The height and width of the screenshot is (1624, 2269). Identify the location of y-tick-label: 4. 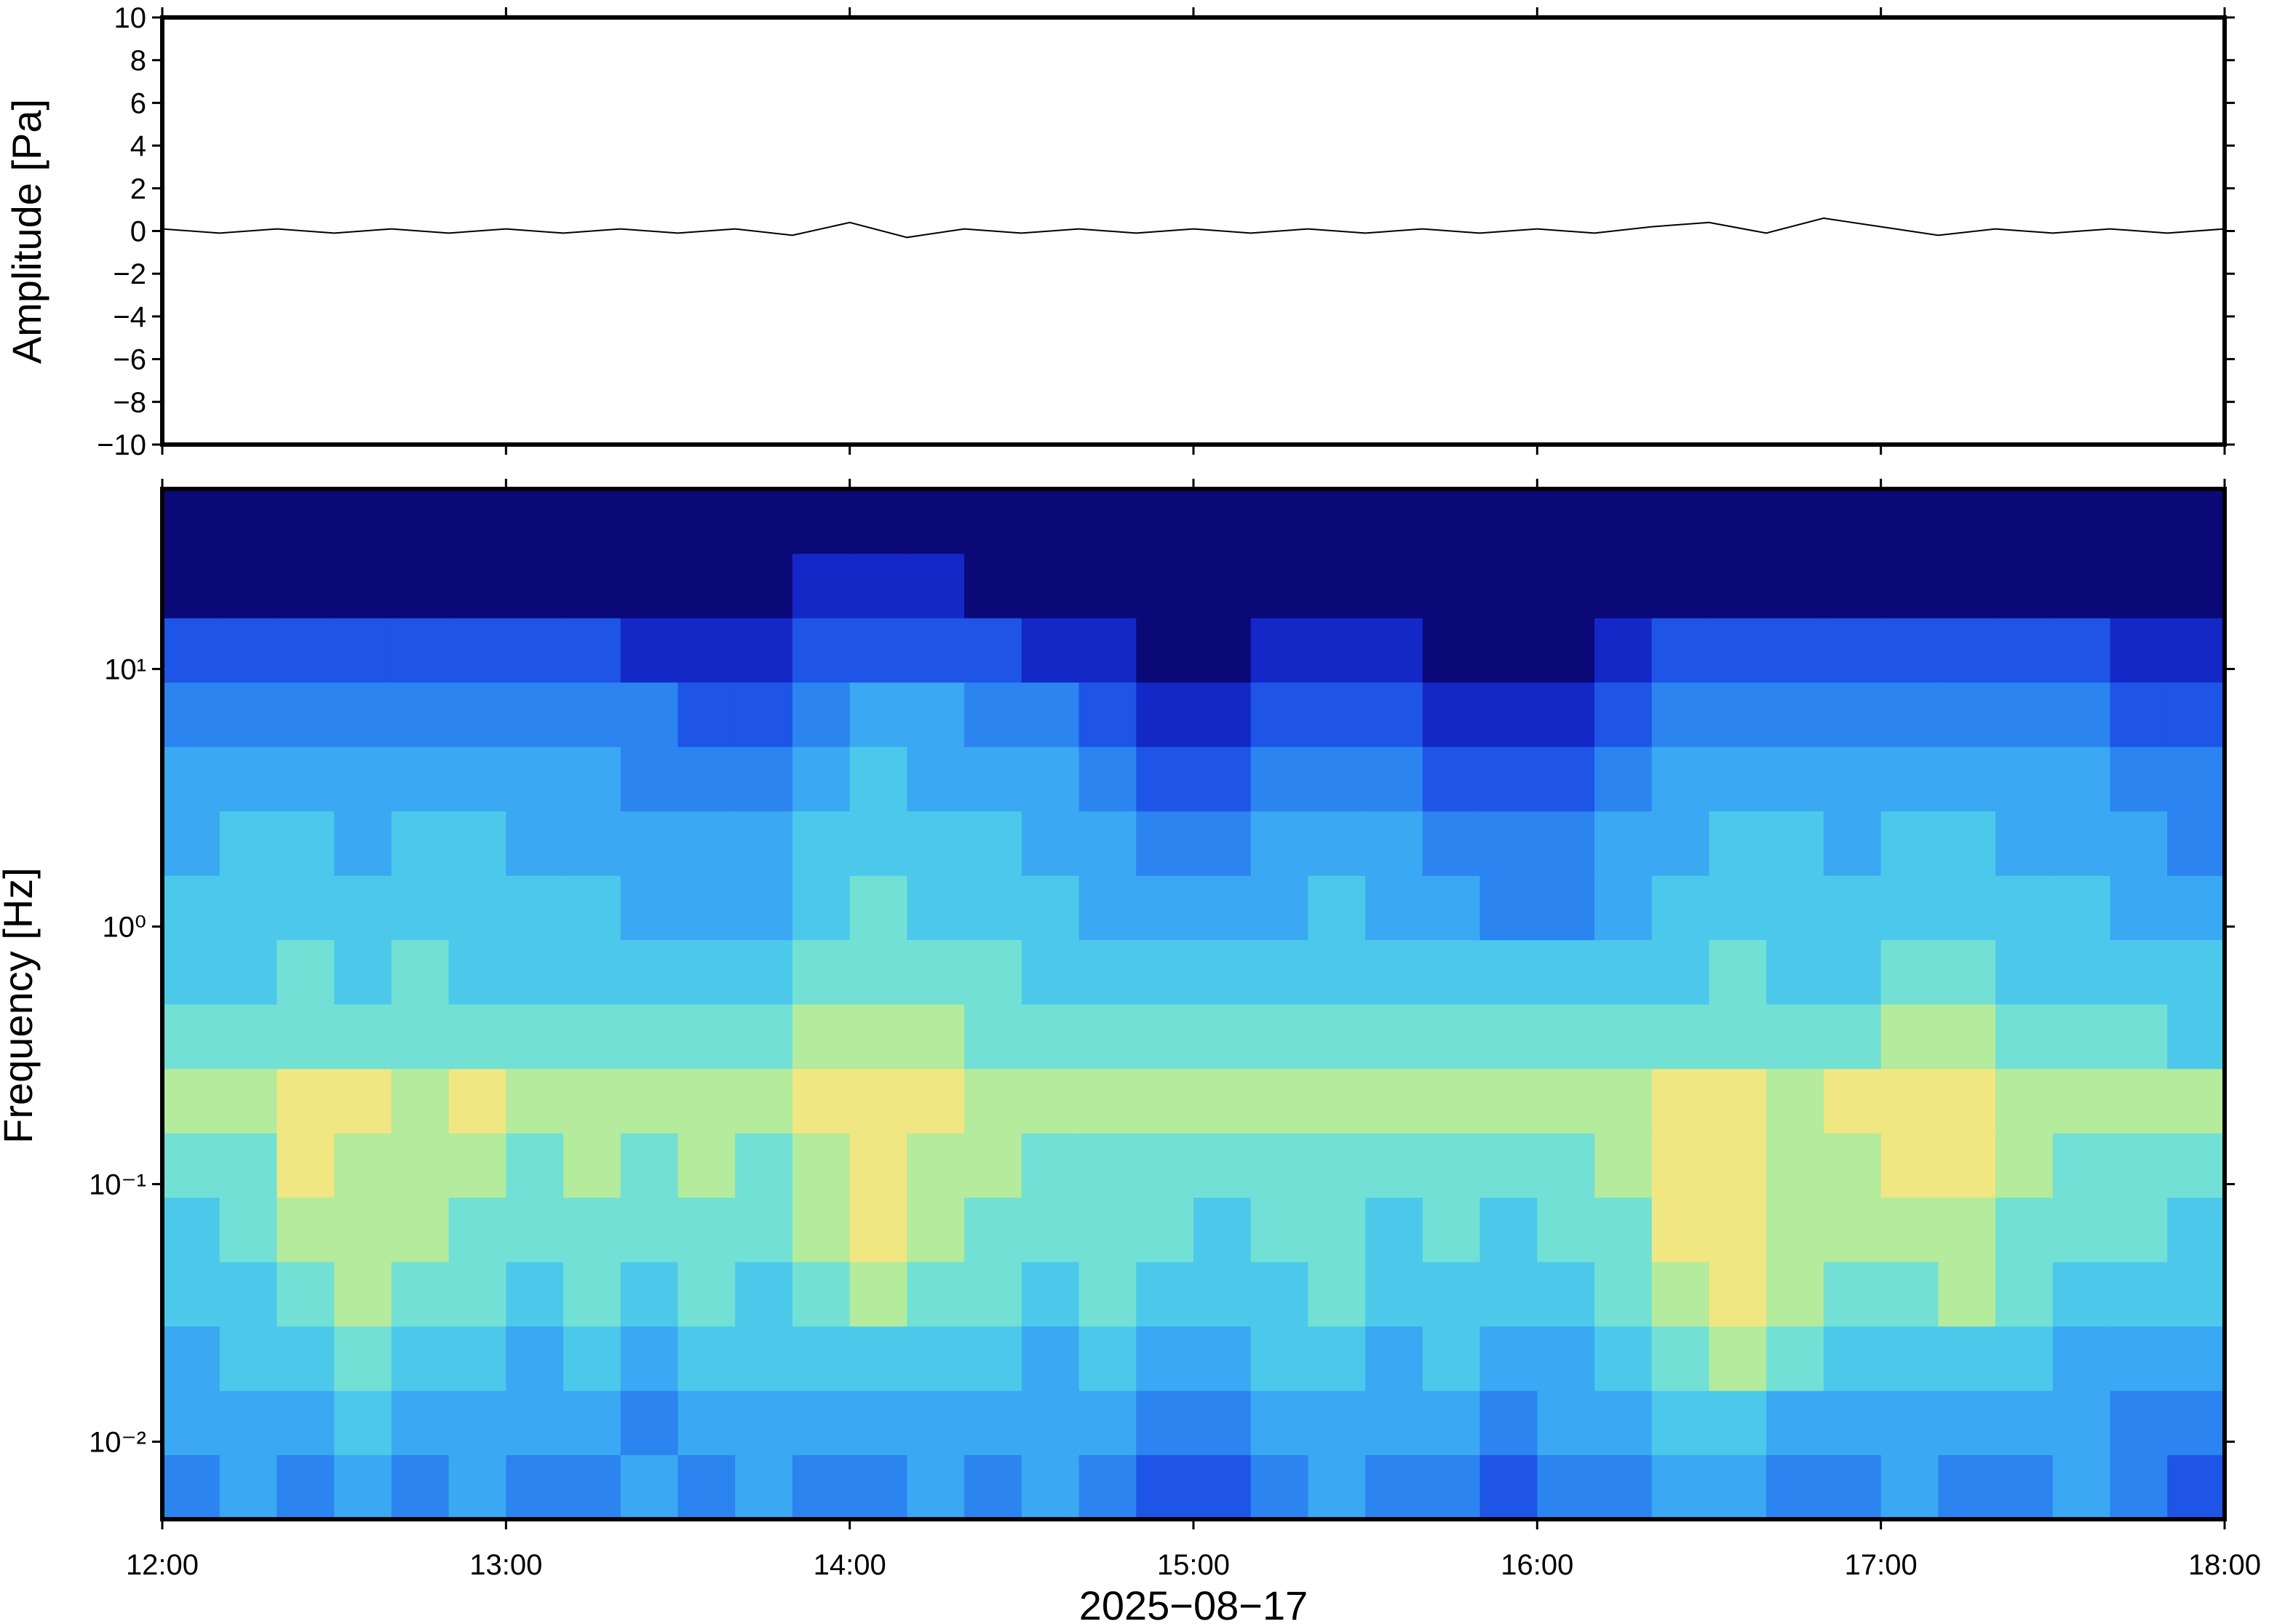
(138, 146).